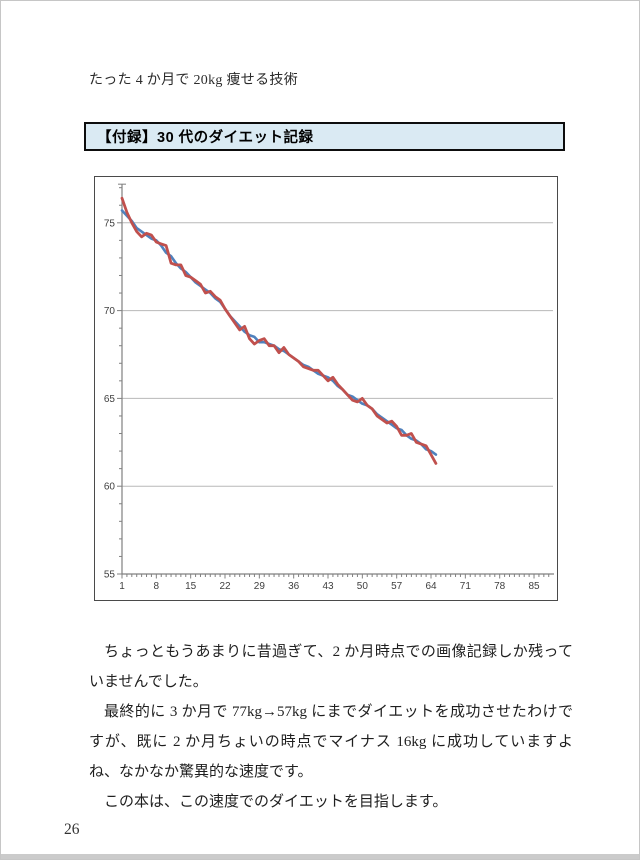 Image resolution: width=640 pixels, height=860 pixels. What do you see at coordinates (276, 802) in the screenshot?
I see `paragraph-3: この本は、この速度でのダイエットを目指します。` at bounding box center [276, 802].